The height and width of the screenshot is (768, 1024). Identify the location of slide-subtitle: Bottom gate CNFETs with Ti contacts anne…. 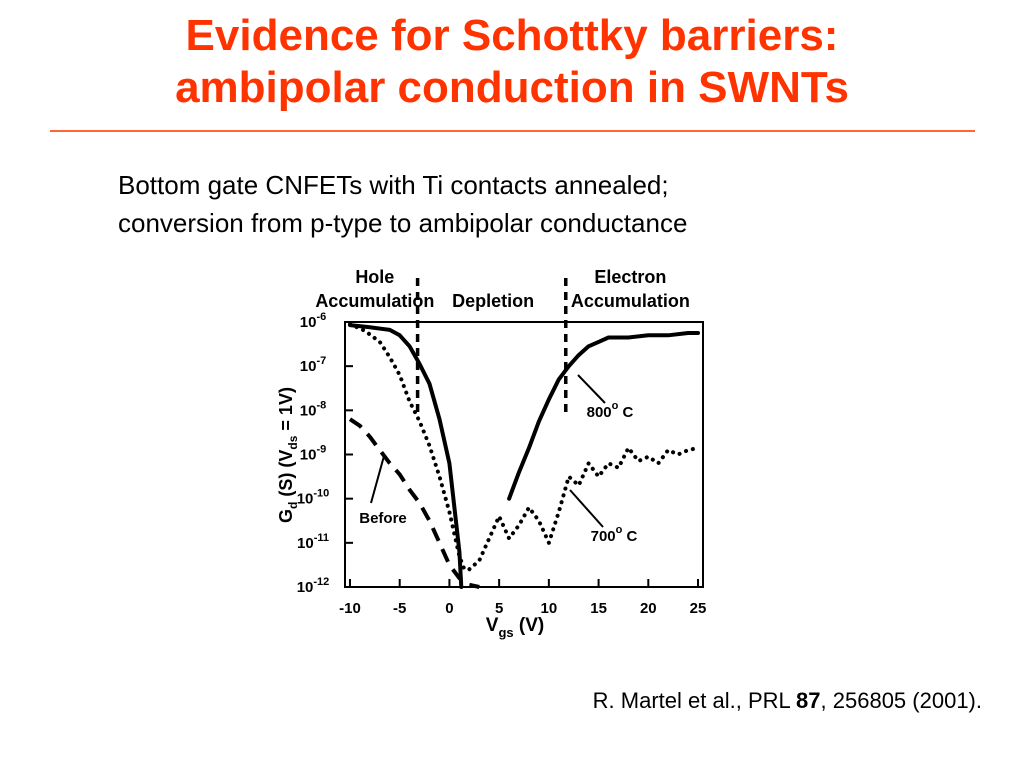
(402, 204).